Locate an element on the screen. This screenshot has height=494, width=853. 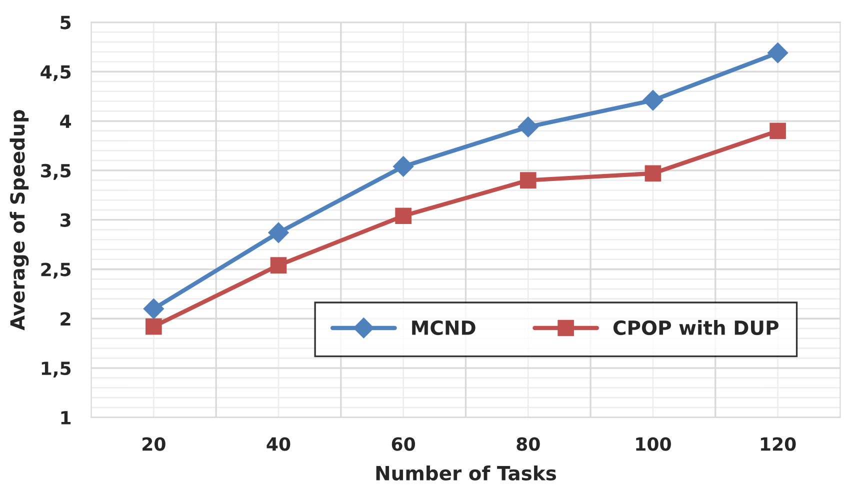
x-tick-label: 20 is located at coordinates (154, 444).